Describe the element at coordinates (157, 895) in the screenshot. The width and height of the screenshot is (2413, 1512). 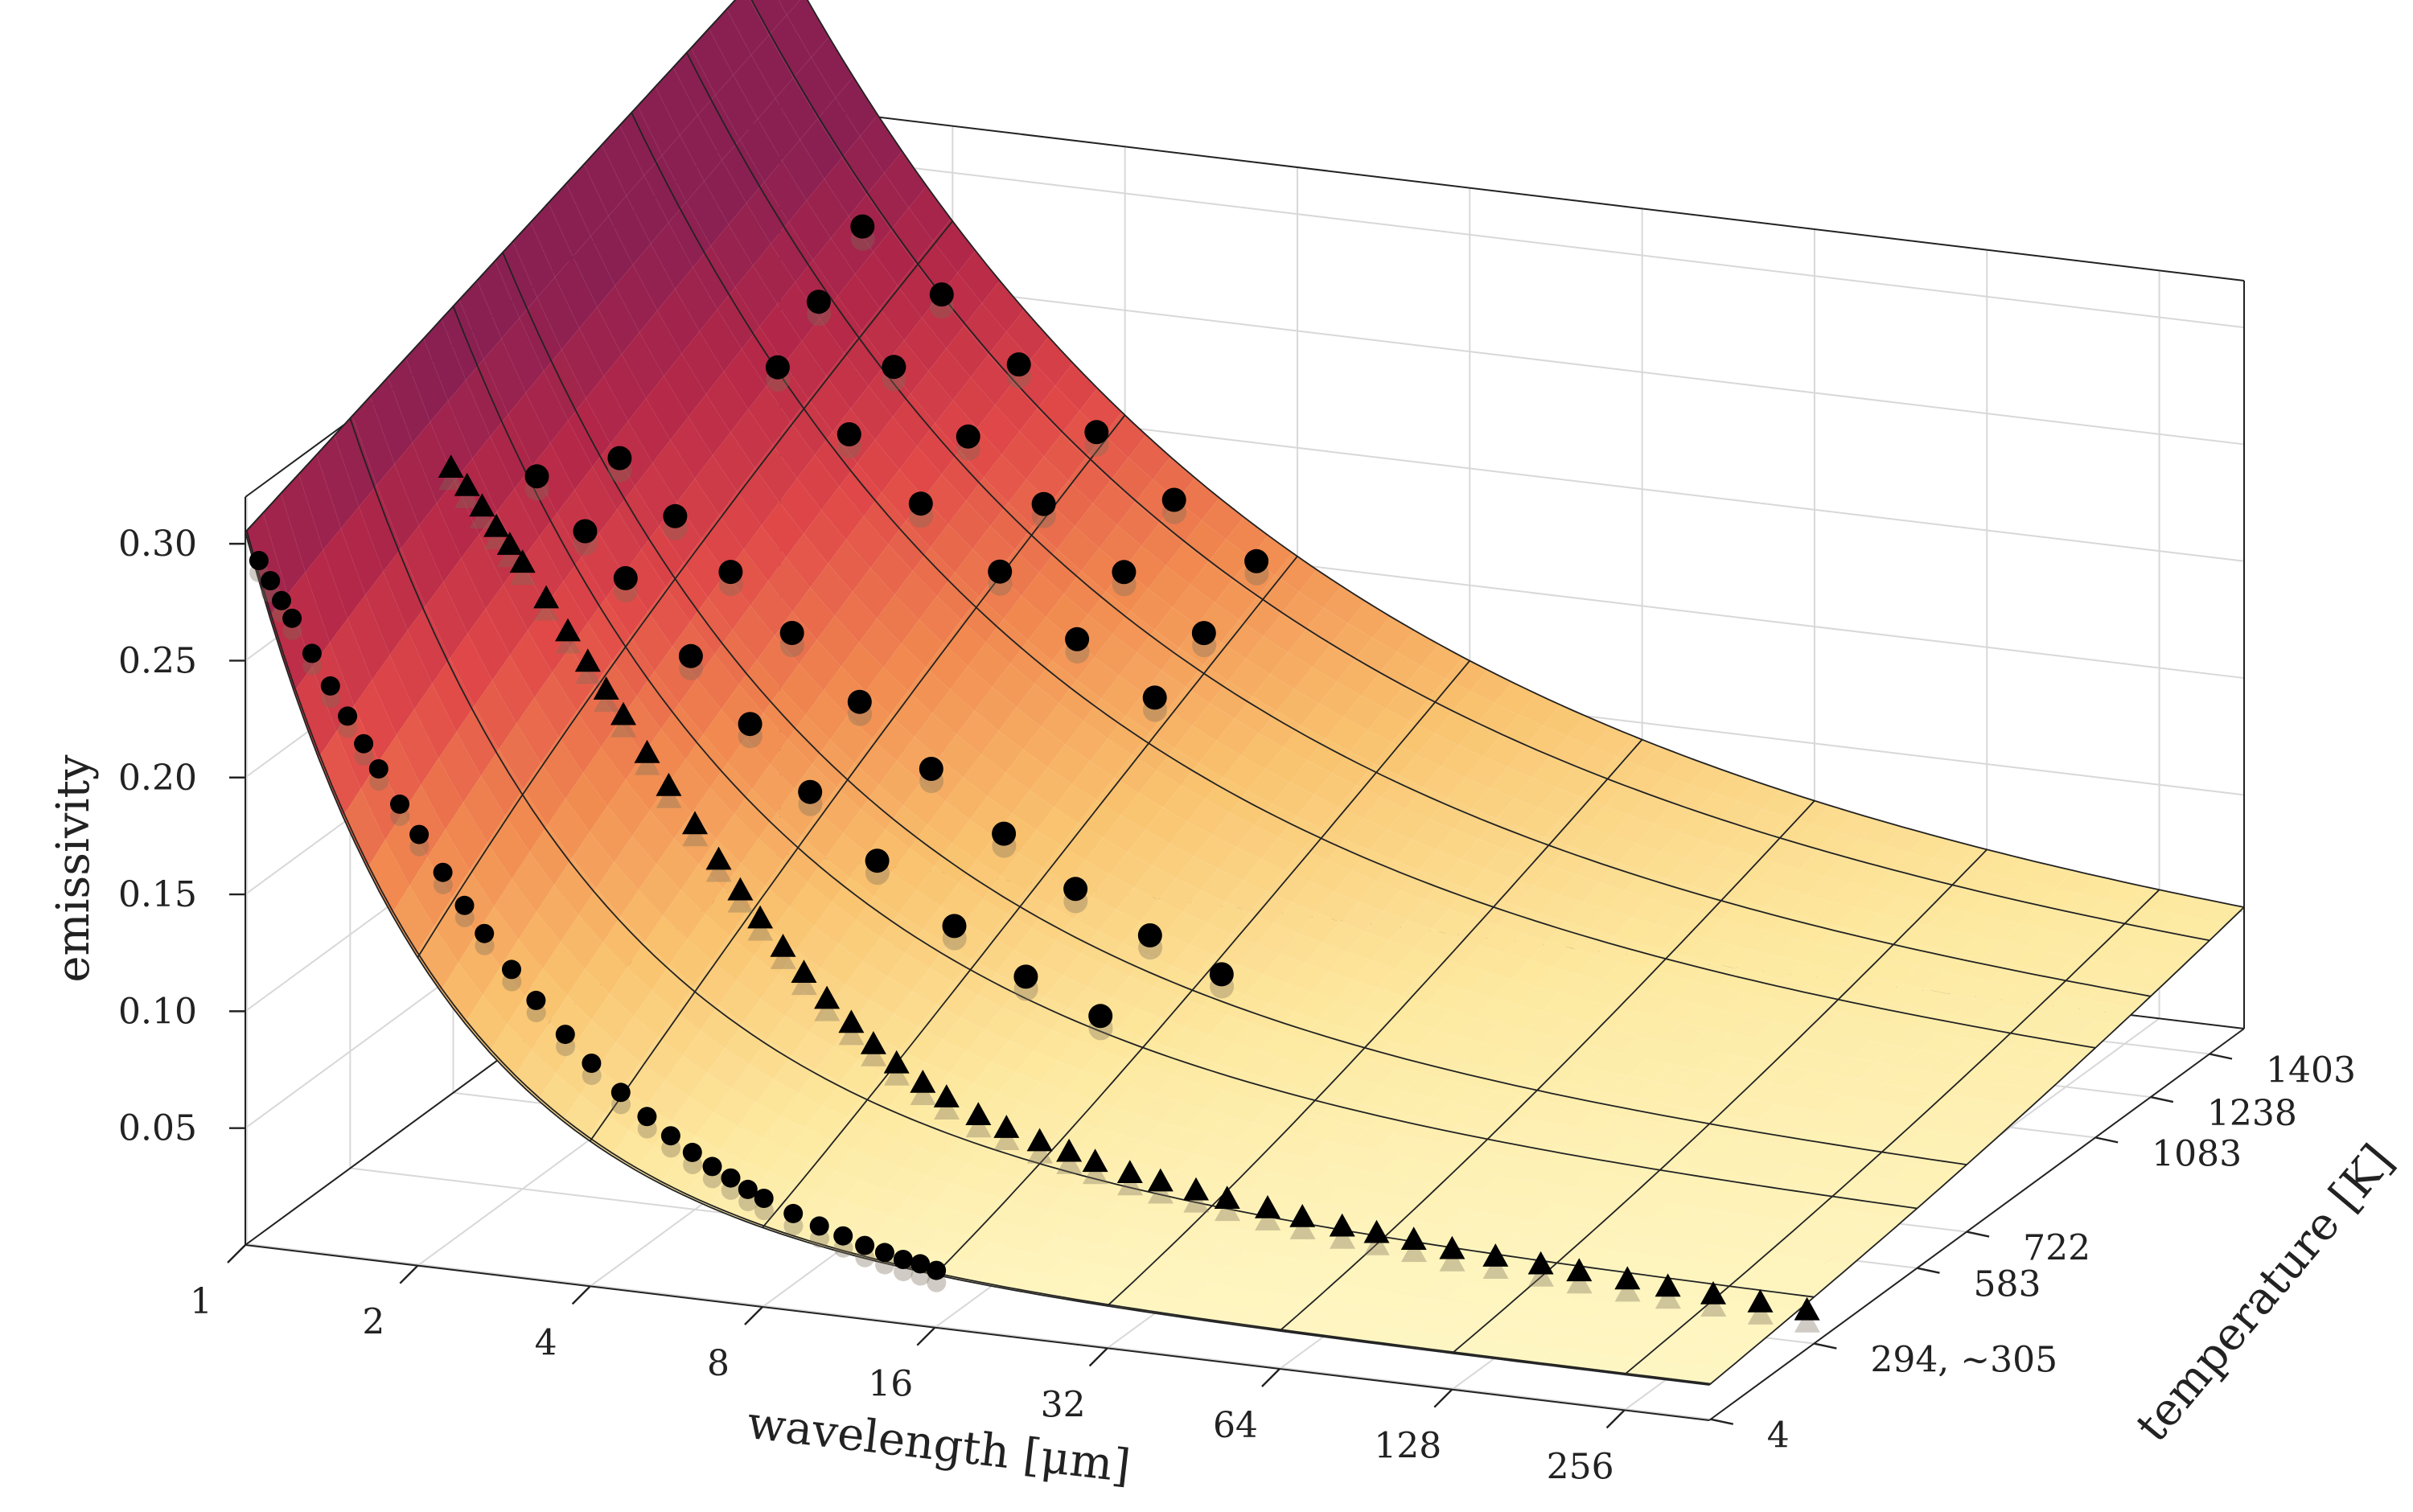
I see `z-tick-label: 0.15` at that location.